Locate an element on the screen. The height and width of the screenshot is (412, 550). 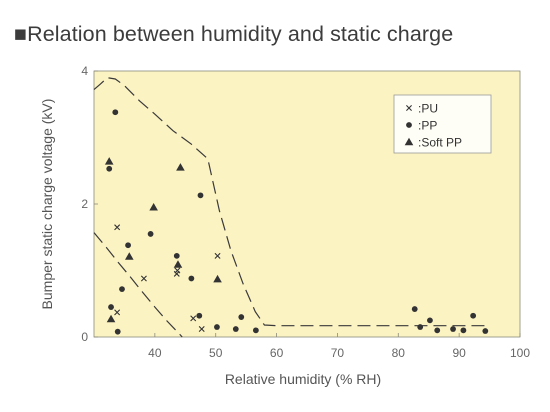
x-tick-label: 50 is located at coordinates (216, 353).